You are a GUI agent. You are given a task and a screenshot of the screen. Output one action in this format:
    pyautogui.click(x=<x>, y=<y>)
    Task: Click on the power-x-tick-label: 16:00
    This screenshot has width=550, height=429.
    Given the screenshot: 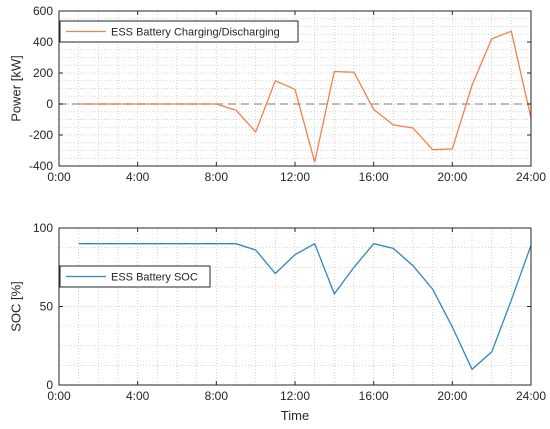 What is the action you would take?
    pyautogui.click(x=374, y=177)
    